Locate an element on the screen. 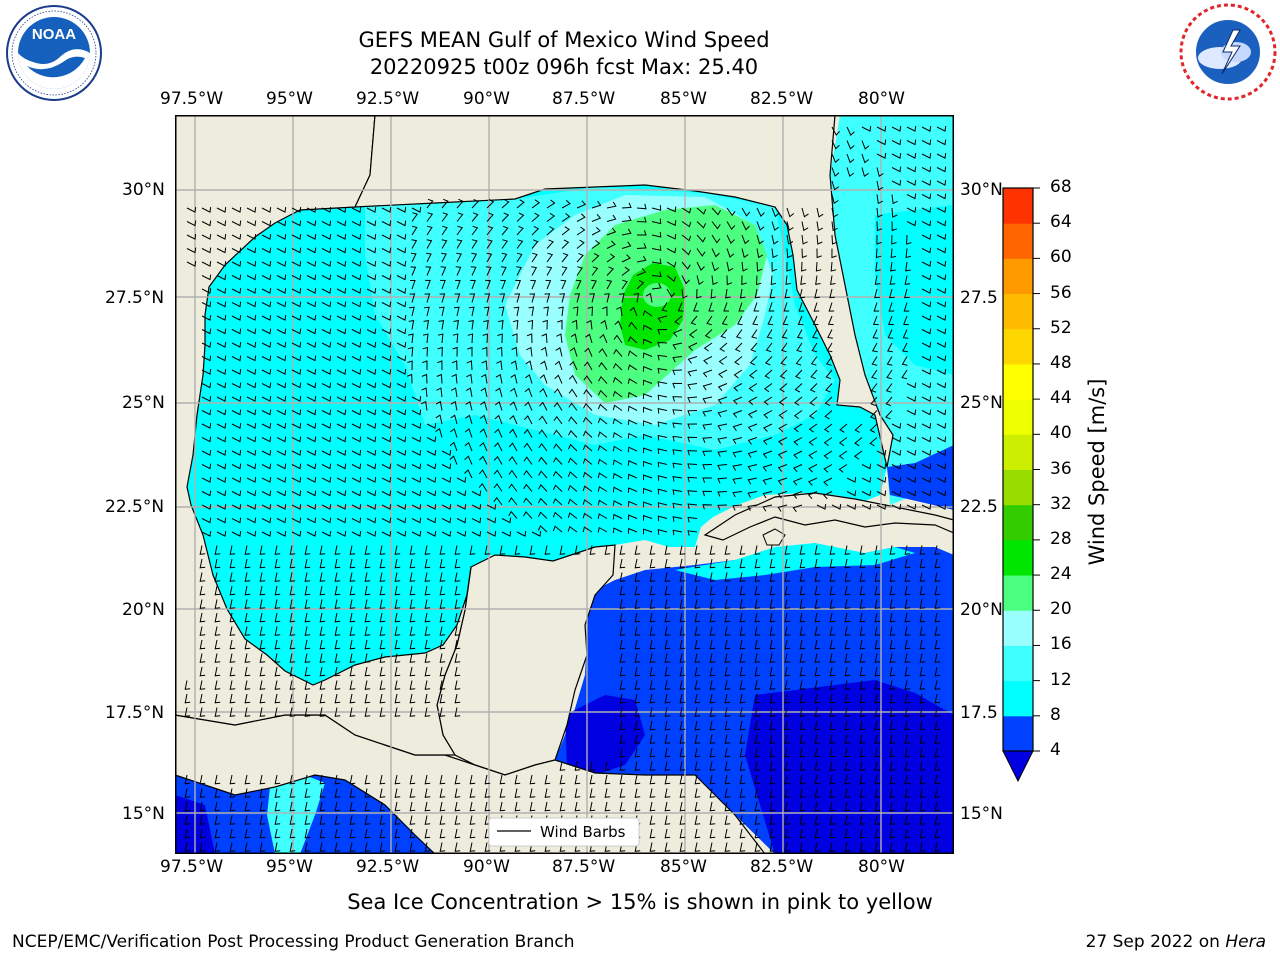  tehuantepec-jet is located at coordinates (296, 814).